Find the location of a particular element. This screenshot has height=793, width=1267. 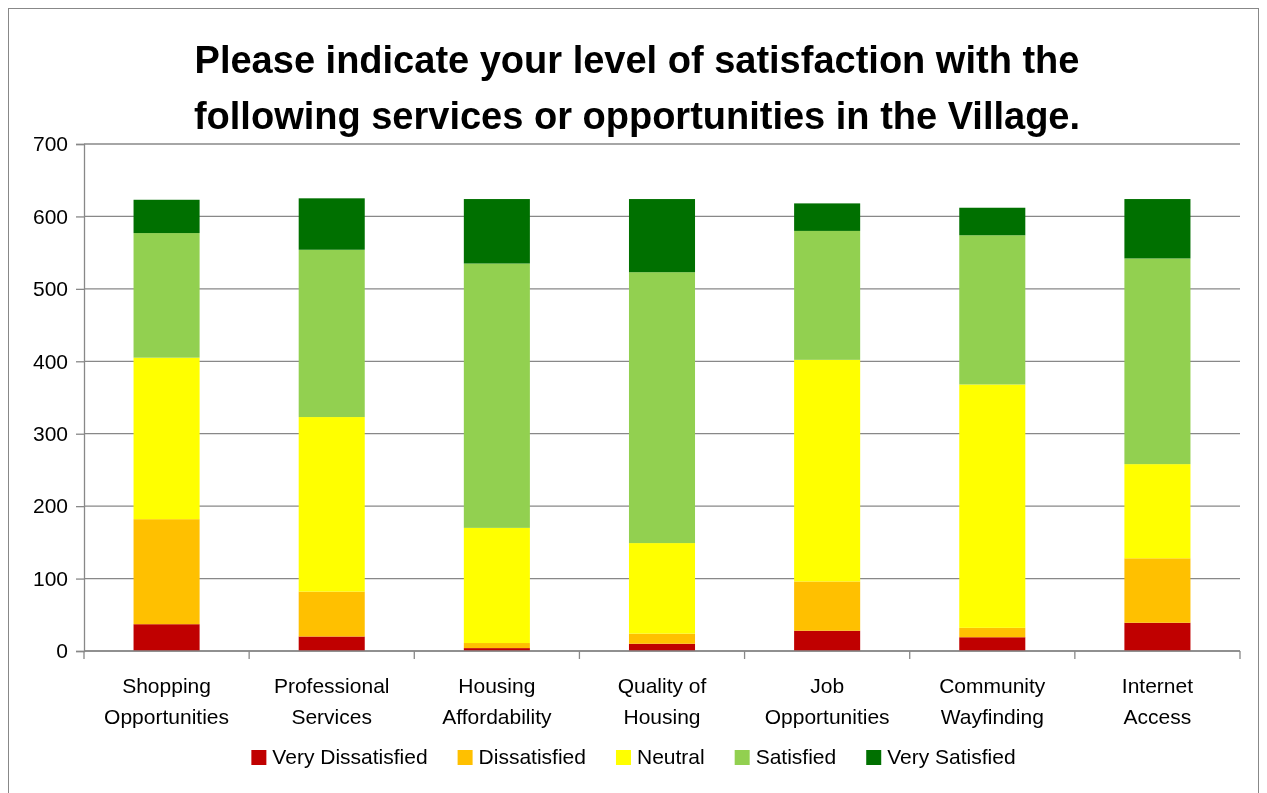

y-tick-label: 100 is located at coordinates (50, 578).